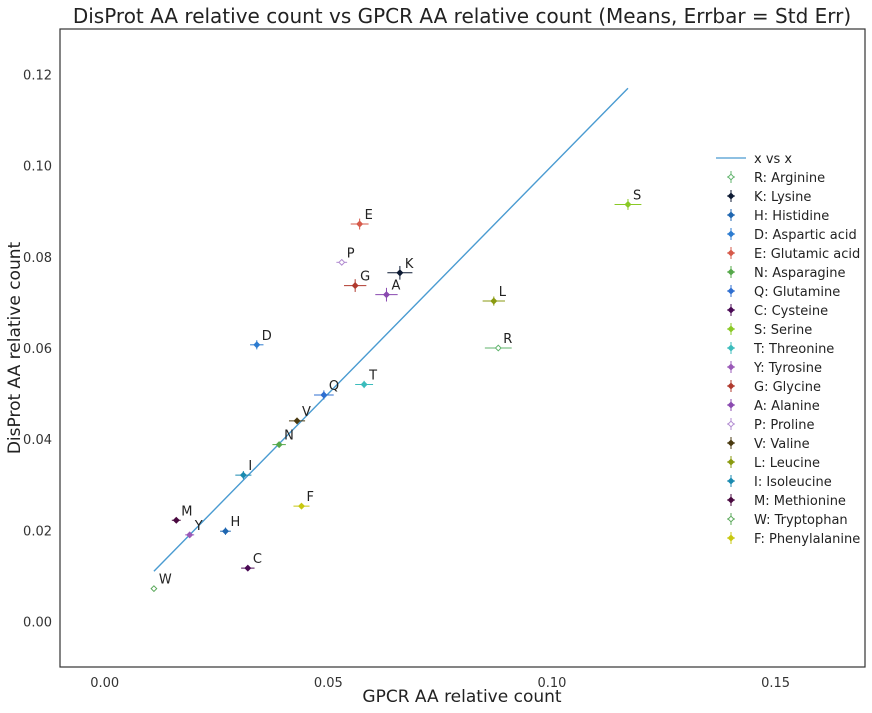 The width and height of the screenshot is (872, 713). What do you see at coordinates (551, 683) in the screenshot?
I see `x-tick-label: 0.10` at bounding box center [551, 683].